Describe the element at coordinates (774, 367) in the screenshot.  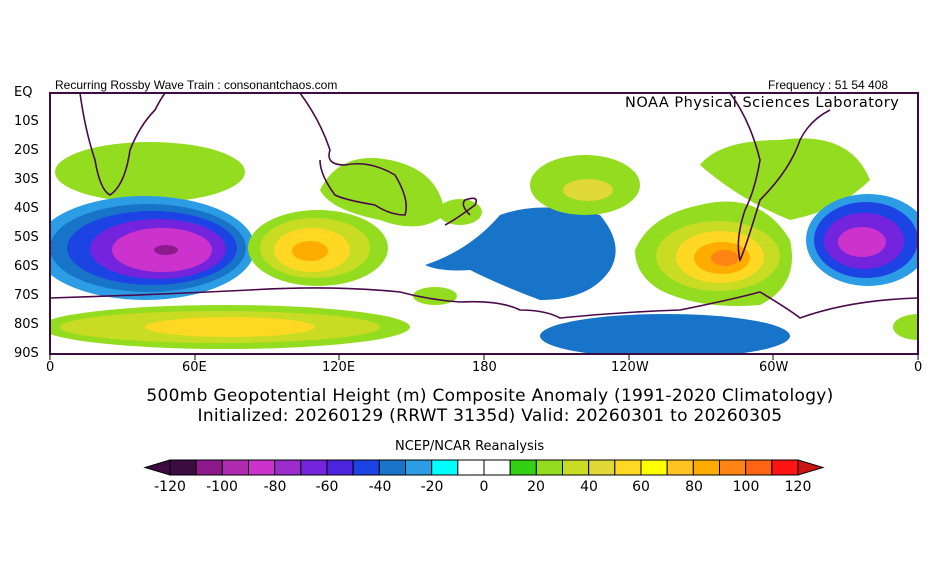
I see `lon-label: 60W` at that location.